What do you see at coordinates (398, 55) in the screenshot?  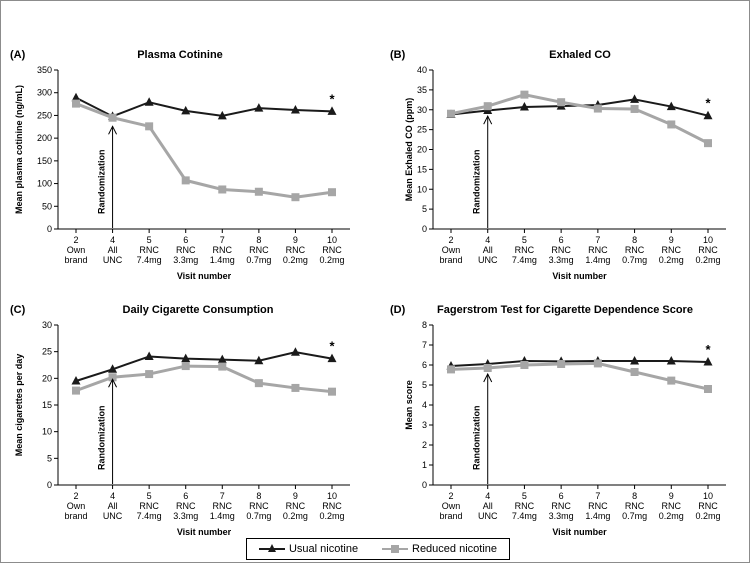 I see `panel-label: (B)` at bounding box center [398, 55].